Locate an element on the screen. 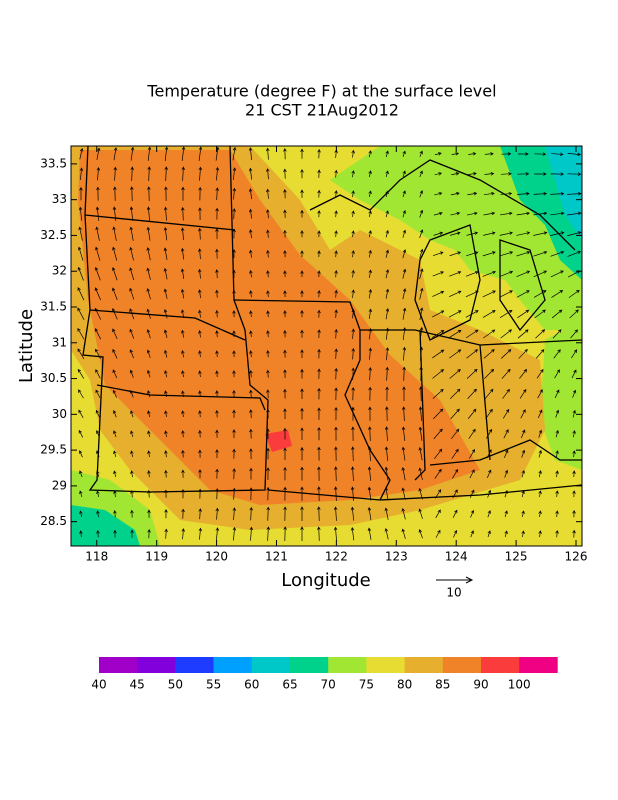 The image size is (618, 800). x-tick-label: 124 is located at coordinates (456, 557).